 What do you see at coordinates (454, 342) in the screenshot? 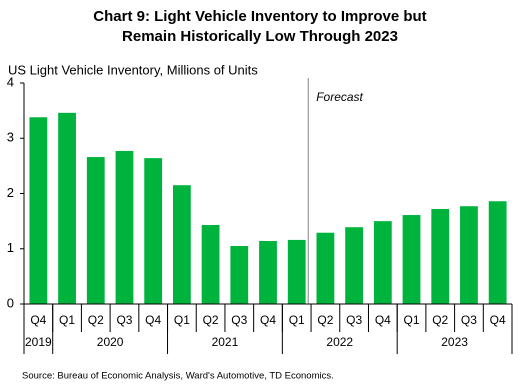
I see `x-group-label: 2023` at bounding box center [454, 342].